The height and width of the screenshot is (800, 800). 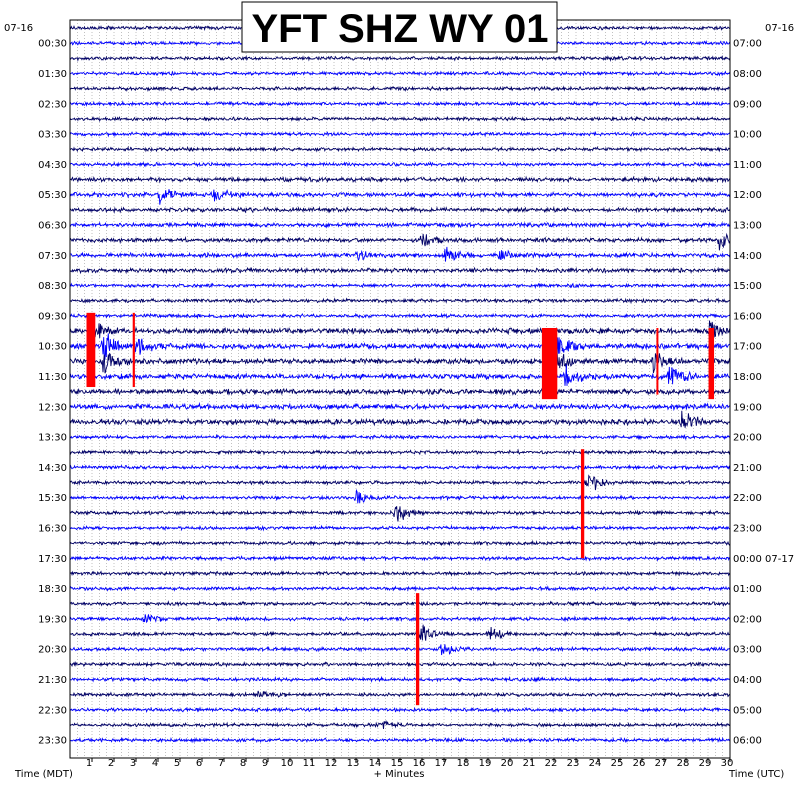 What do you see at coordinates (617, 763) in the screenshot?
I see `x-tick-label: 25` at bounding box center [617, 763].